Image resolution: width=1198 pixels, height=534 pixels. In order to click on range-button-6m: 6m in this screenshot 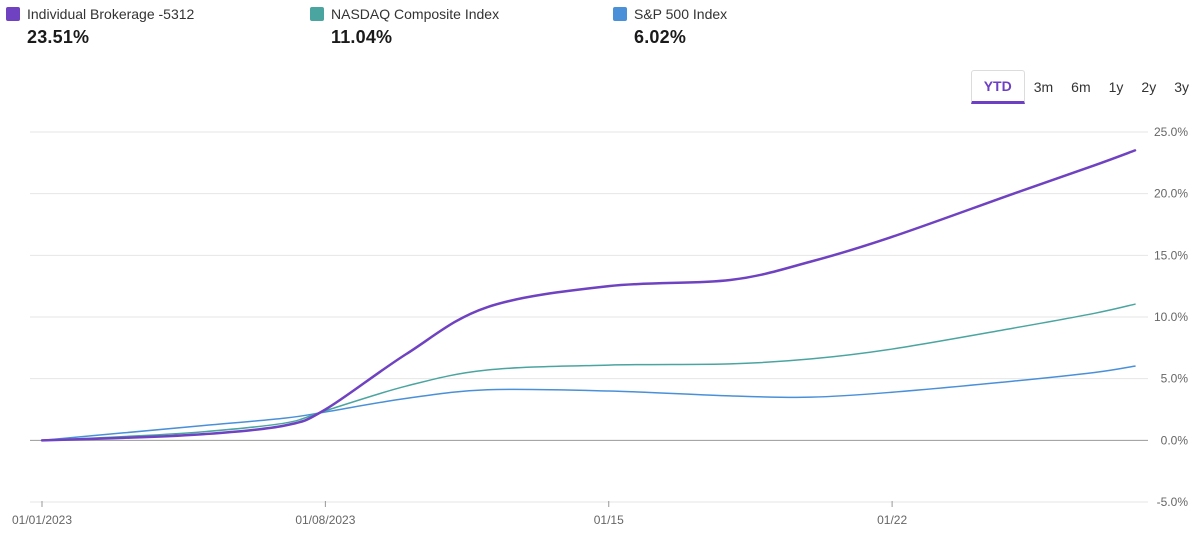, I will do `click(1080, 87)`.